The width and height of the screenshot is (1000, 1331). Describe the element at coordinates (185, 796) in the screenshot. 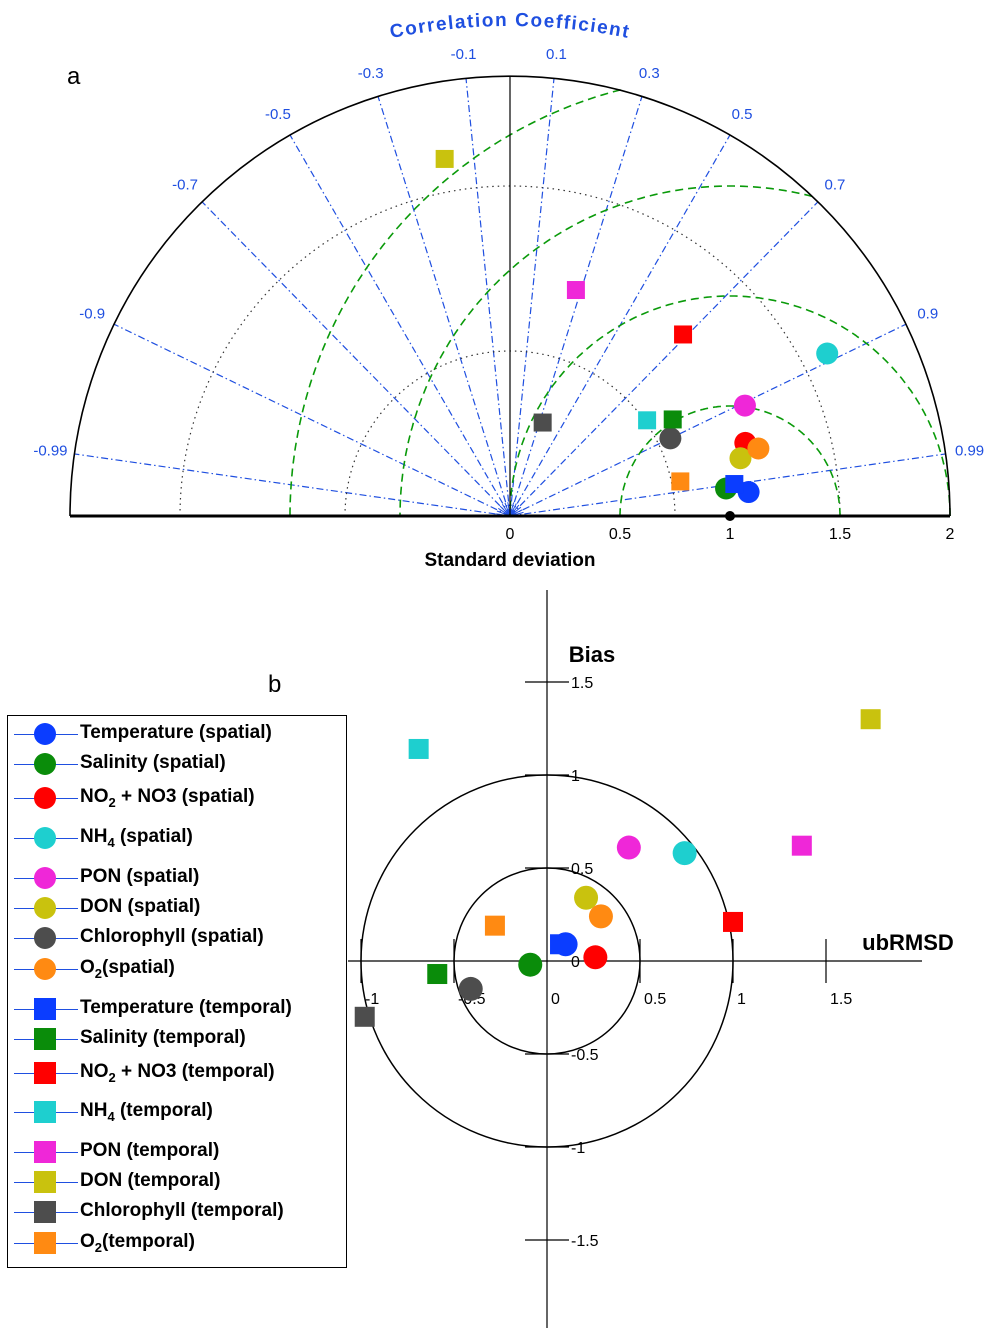

I see `legend-label-part: + NO3 (spatial)` at that location.